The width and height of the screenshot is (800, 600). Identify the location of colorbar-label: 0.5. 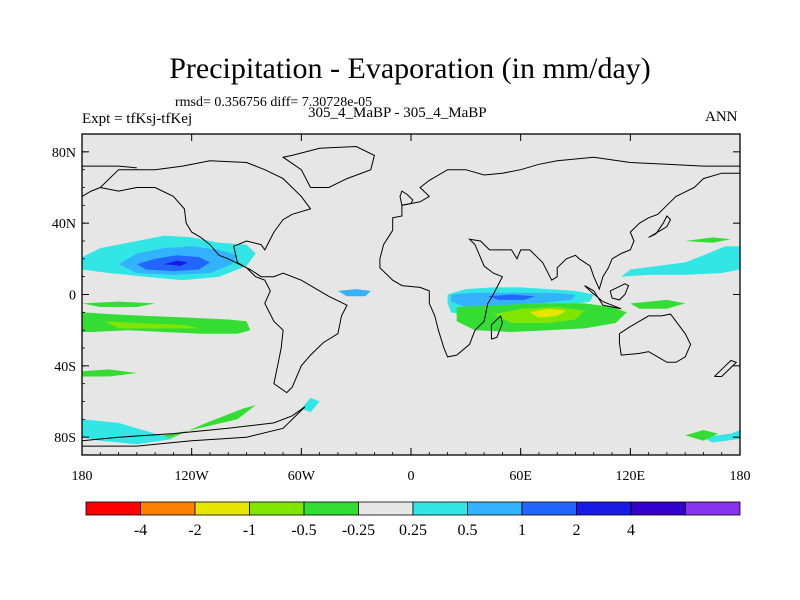
(468, 530).